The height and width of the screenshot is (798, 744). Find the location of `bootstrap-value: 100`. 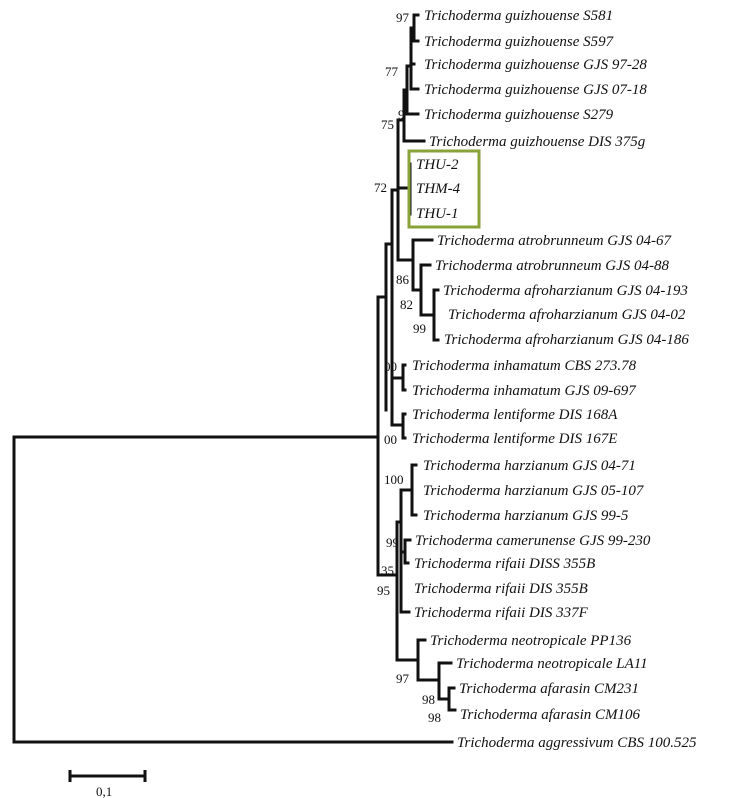

bootstrap-value: 100 is located at coordinates (394, 479).